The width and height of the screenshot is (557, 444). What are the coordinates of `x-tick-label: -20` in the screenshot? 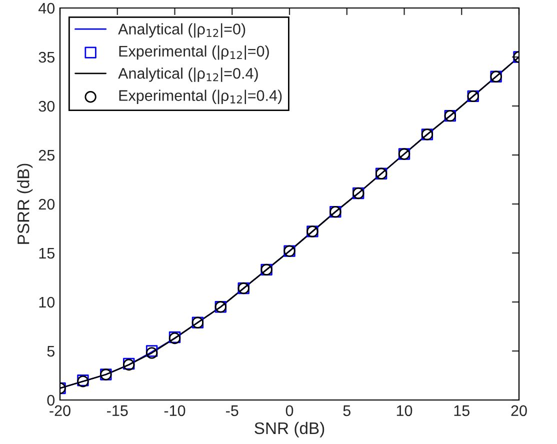 It's located at (60, 410).